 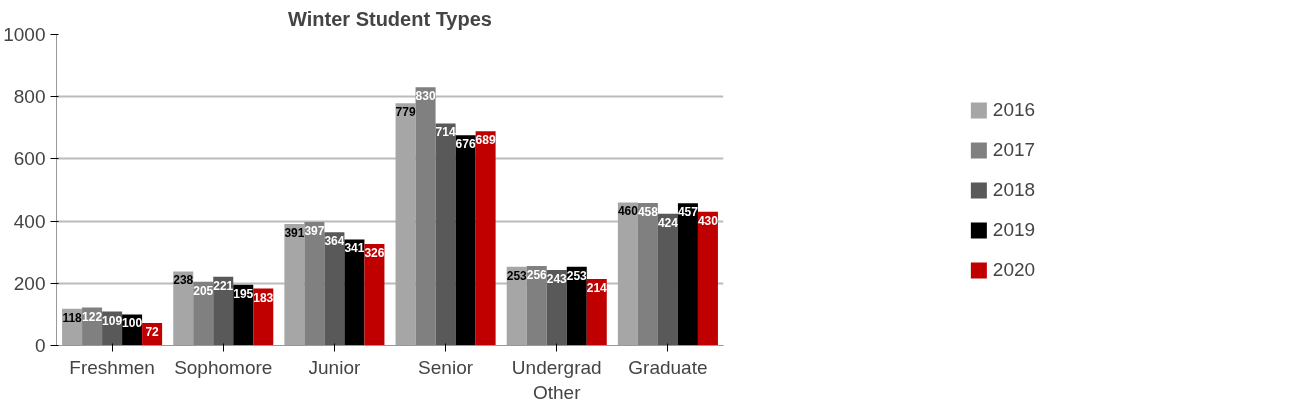 I want to click on data-label: 195, so click(x=243, y=293).